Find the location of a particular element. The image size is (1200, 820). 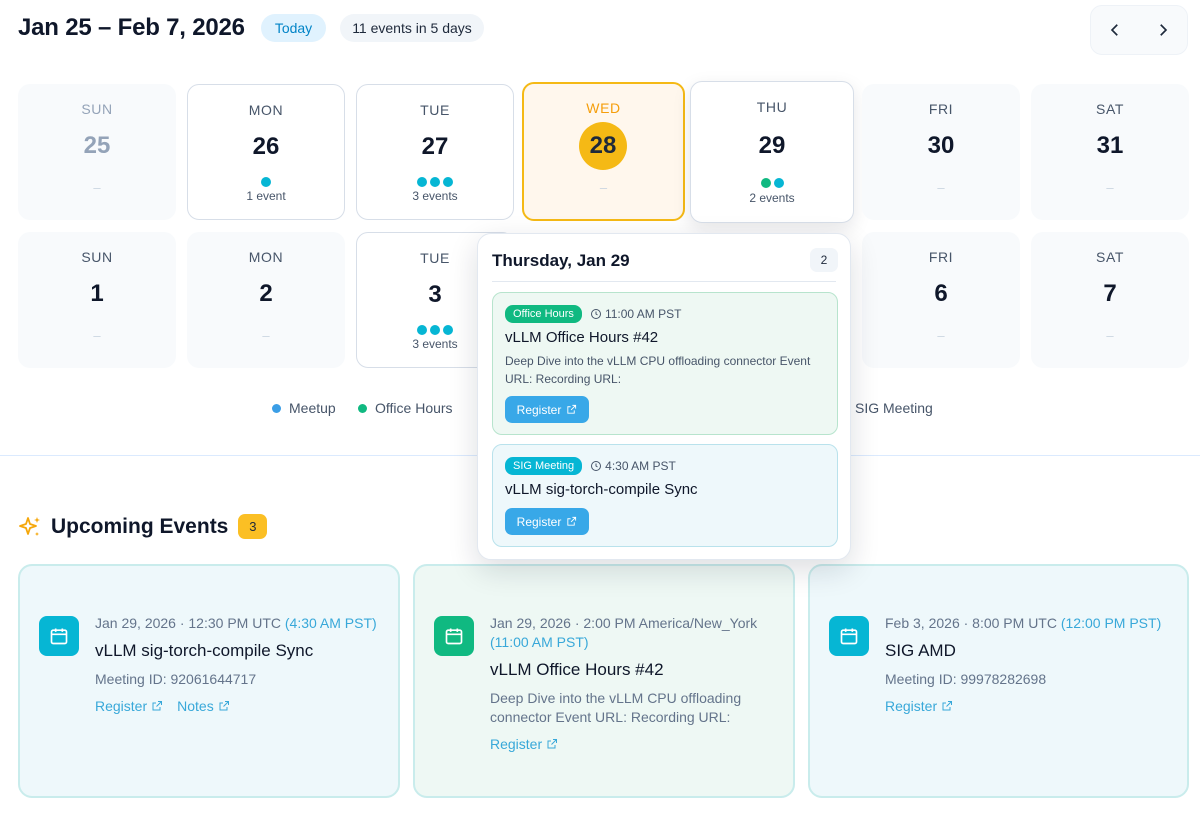

event-time: 11:00 AM PST is located at coordinates (635, 314).